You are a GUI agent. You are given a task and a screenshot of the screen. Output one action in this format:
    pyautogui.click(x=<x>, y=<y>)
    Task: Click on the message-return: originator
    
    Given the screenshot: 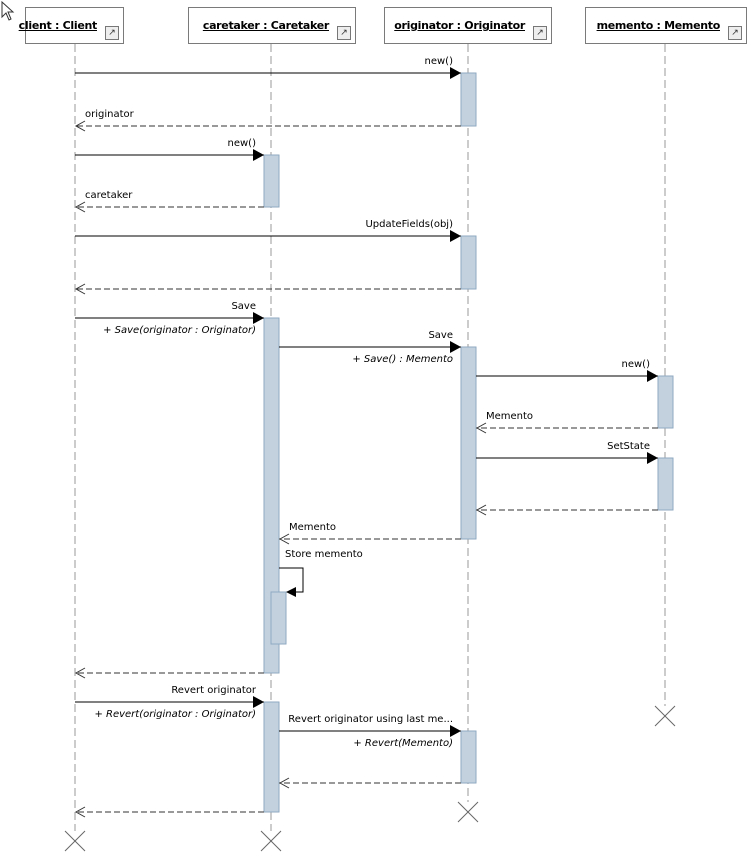 What is the action you would take?
    pyautogui.click(x=267, y=120)
    